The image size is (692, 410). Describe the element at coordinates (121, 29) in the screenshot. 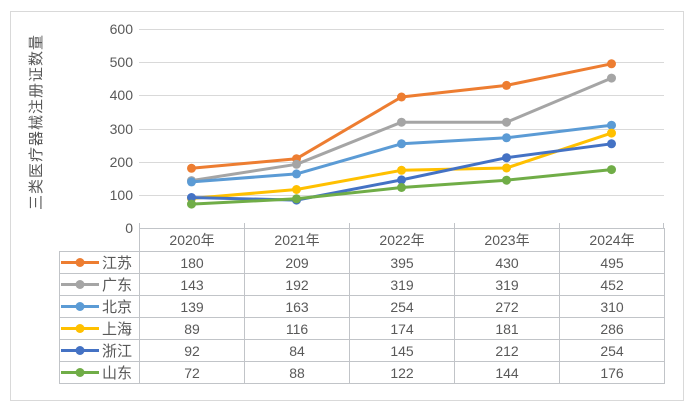

I see `y-tick-label: 600` at that location.